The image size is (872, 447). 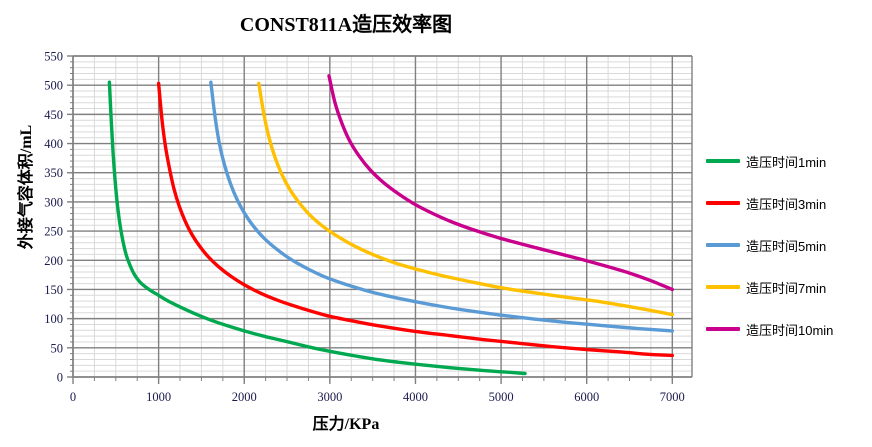 I want to click on y-tick-label: 300, so click(x=53, y=202).